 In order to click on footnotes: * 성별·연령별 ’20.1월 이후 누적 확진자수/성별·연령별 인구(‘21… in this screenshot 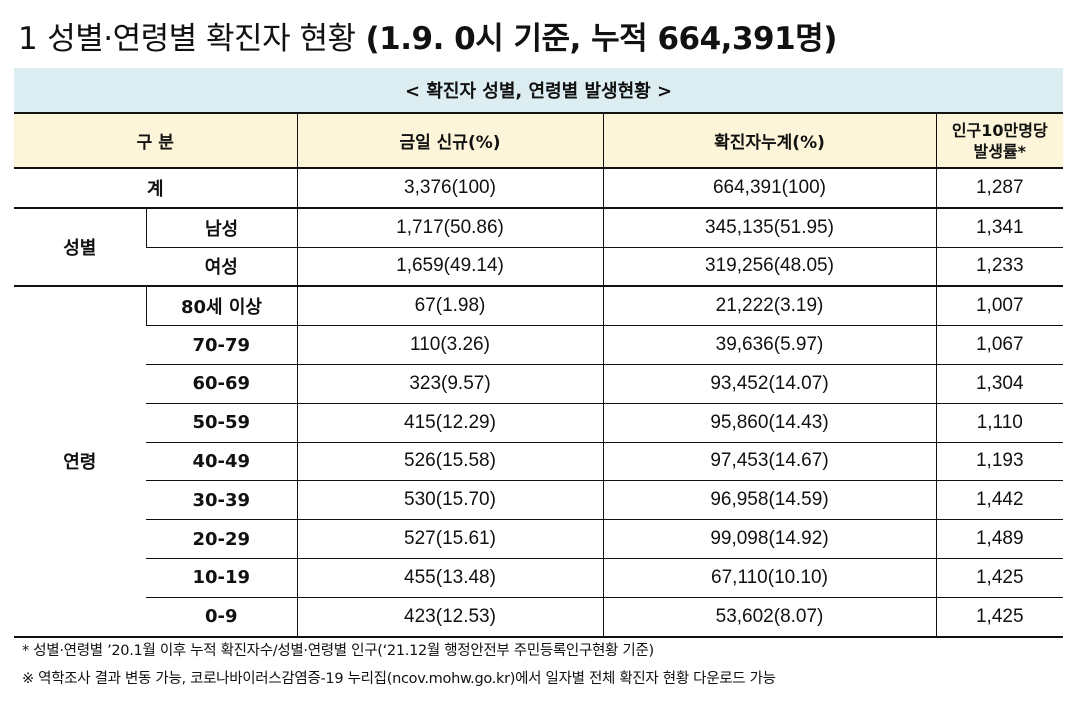, I will do `click(542, 665)`.